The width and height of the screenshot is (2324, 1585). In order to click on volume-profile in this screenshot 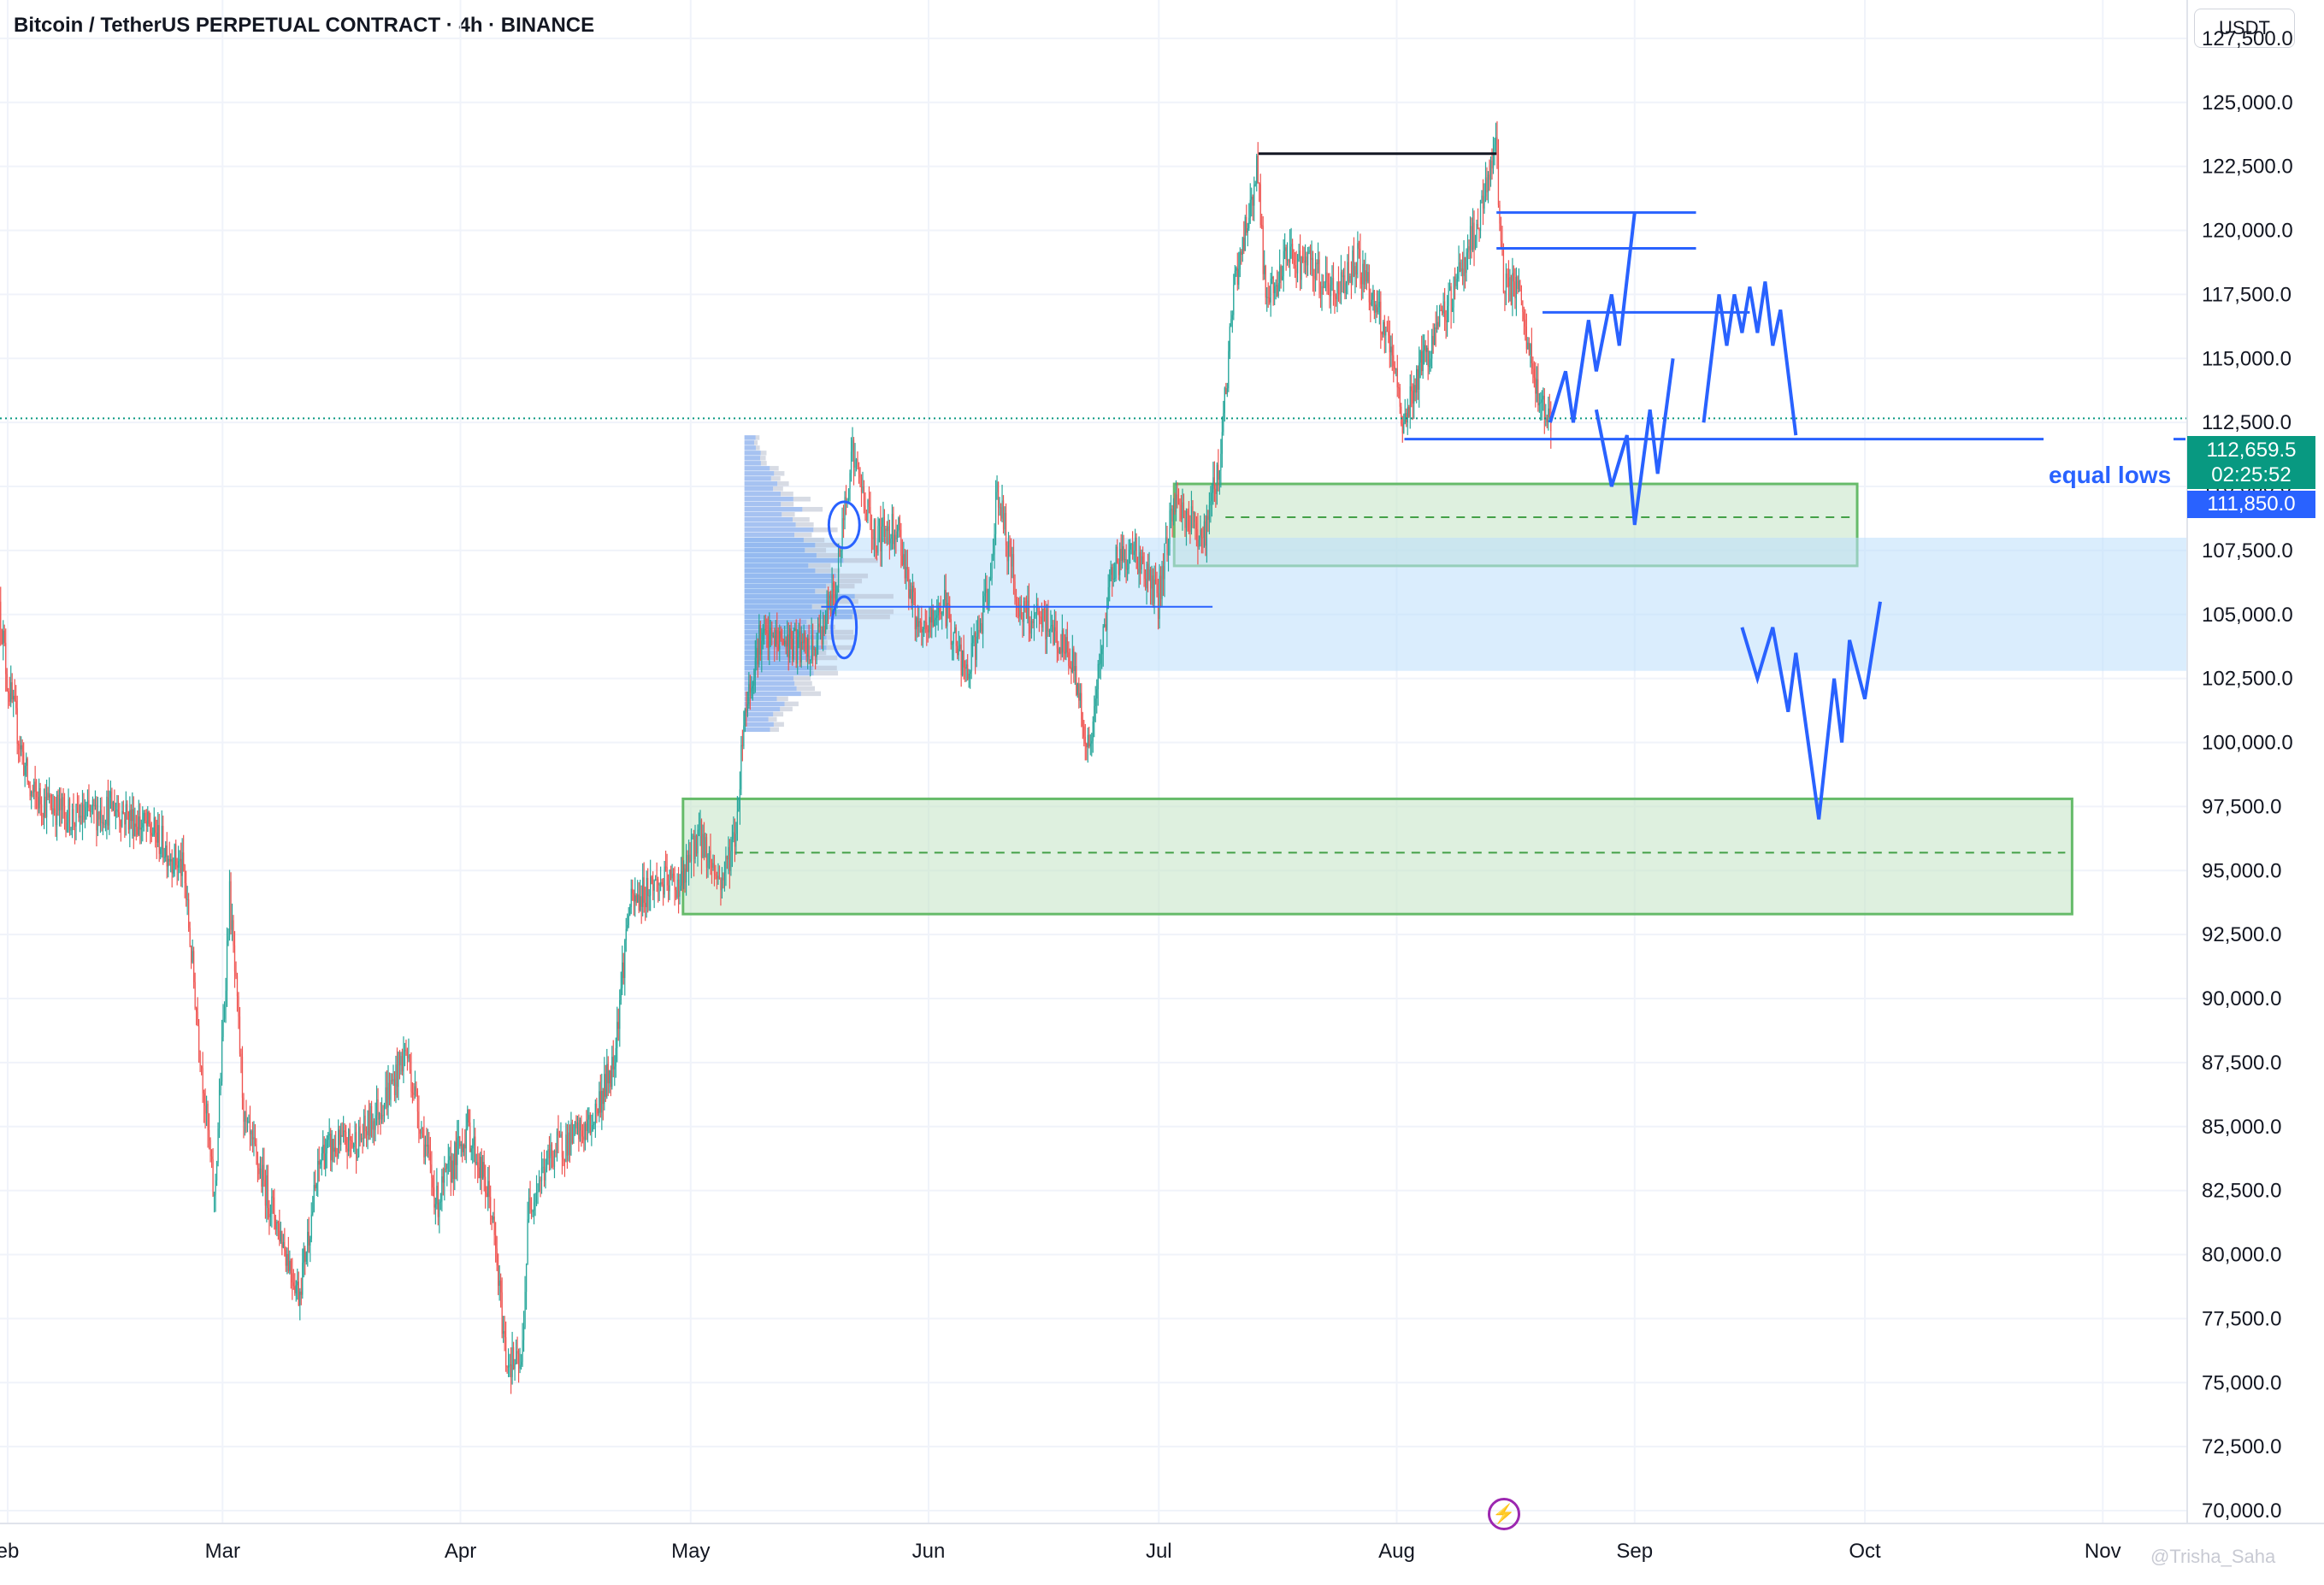, I will do `click(819, 584)`.